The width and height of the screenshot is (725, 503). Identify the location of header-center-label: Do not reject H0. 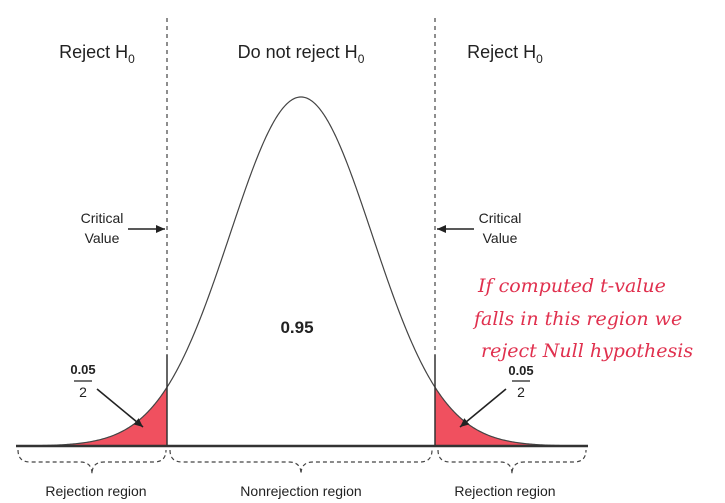
(301, 54).